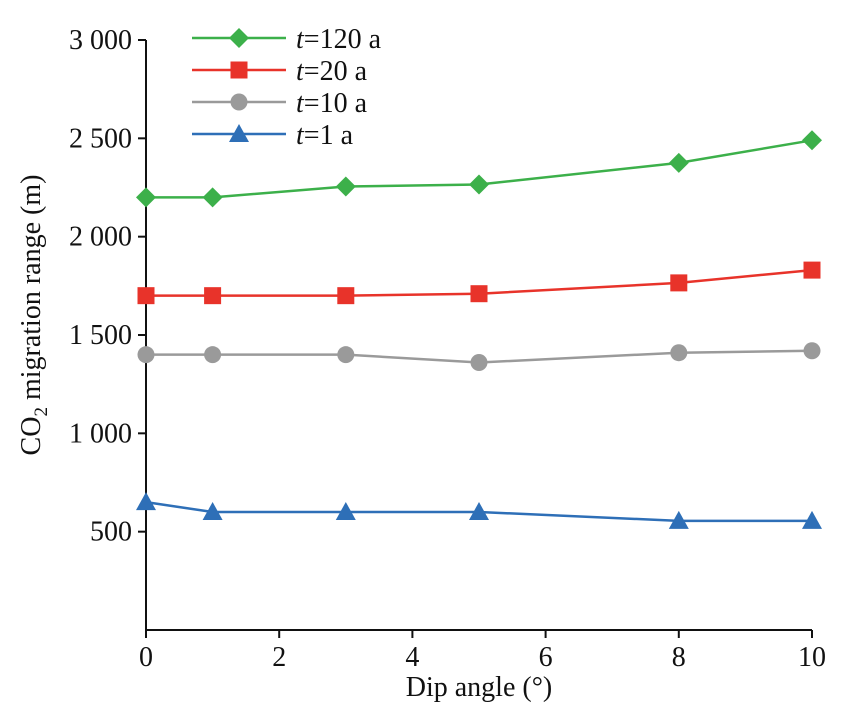 The width and height of the screenshot is (851, 716). Describe the element at coordinates (100, 237) in the screenshot. I see `y-tick-label: 2 000` at that location.